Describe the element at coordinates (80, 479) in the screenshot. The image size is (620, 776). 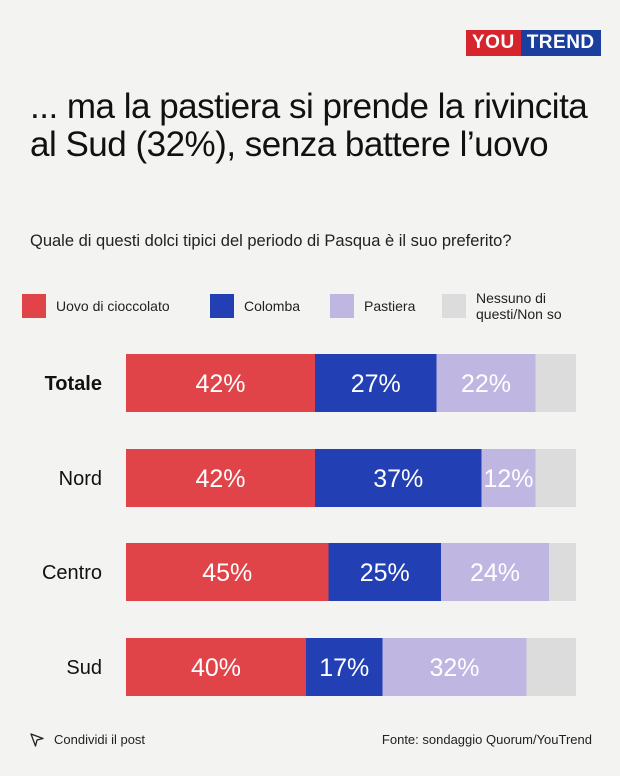
I see `category-label: Nord` at that location.